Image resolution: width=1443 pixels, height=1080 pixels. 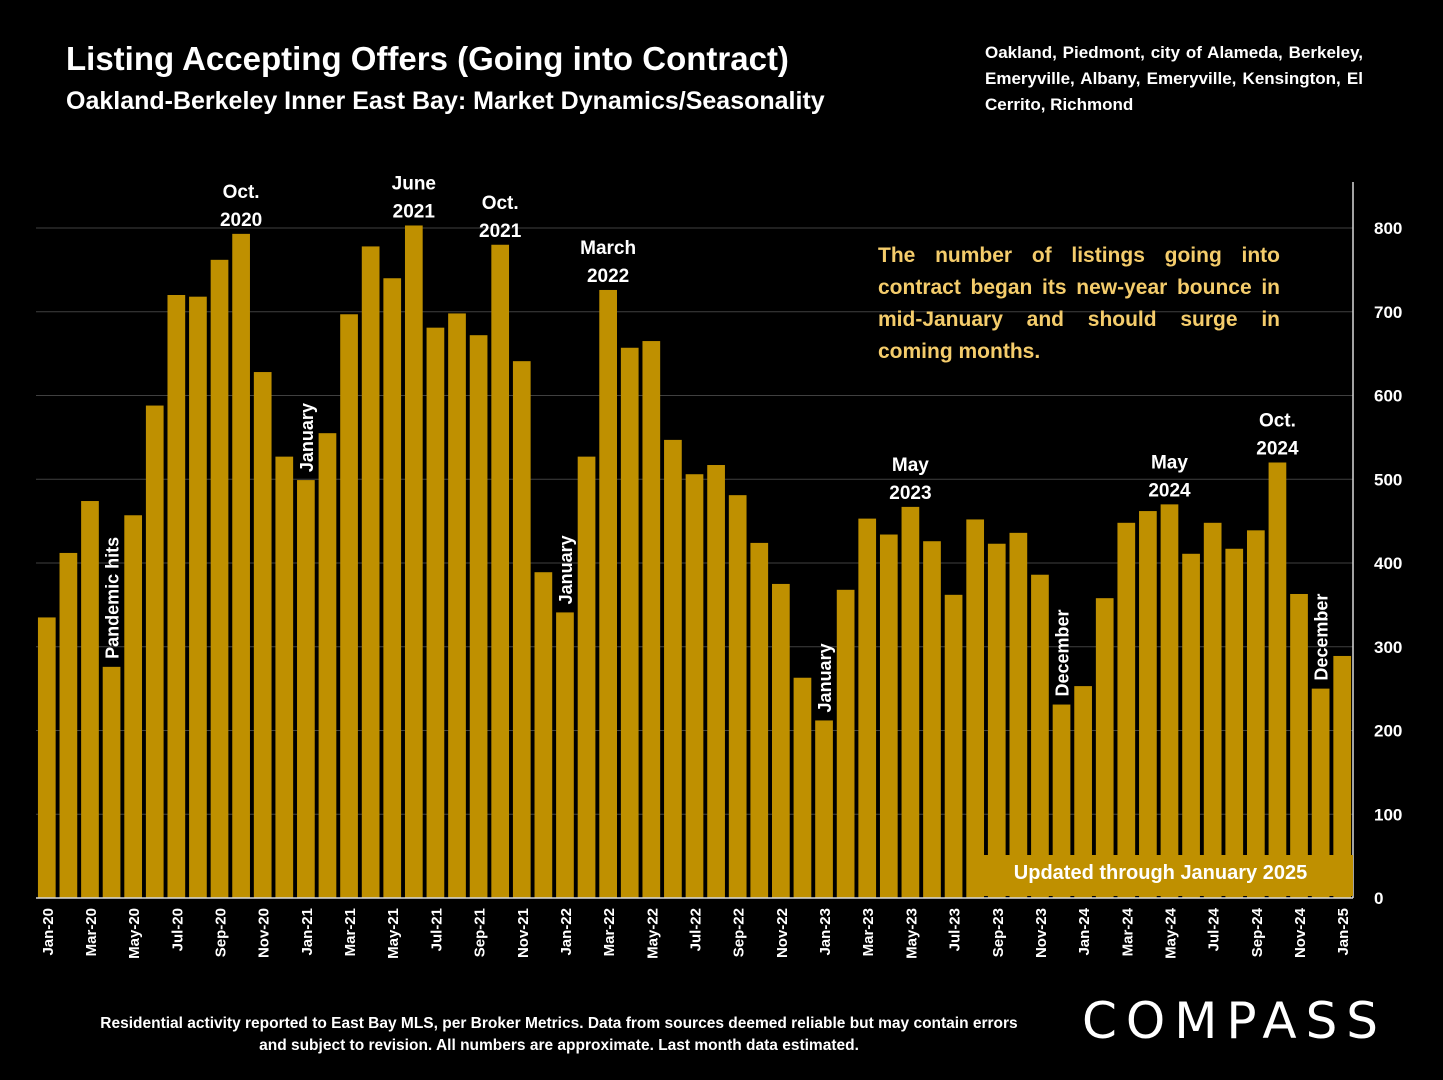 What do you see at coordinates (1170, 933) in the screenshot?
I see `x-tick-label: May-24` at bounding box center [1170, 933].